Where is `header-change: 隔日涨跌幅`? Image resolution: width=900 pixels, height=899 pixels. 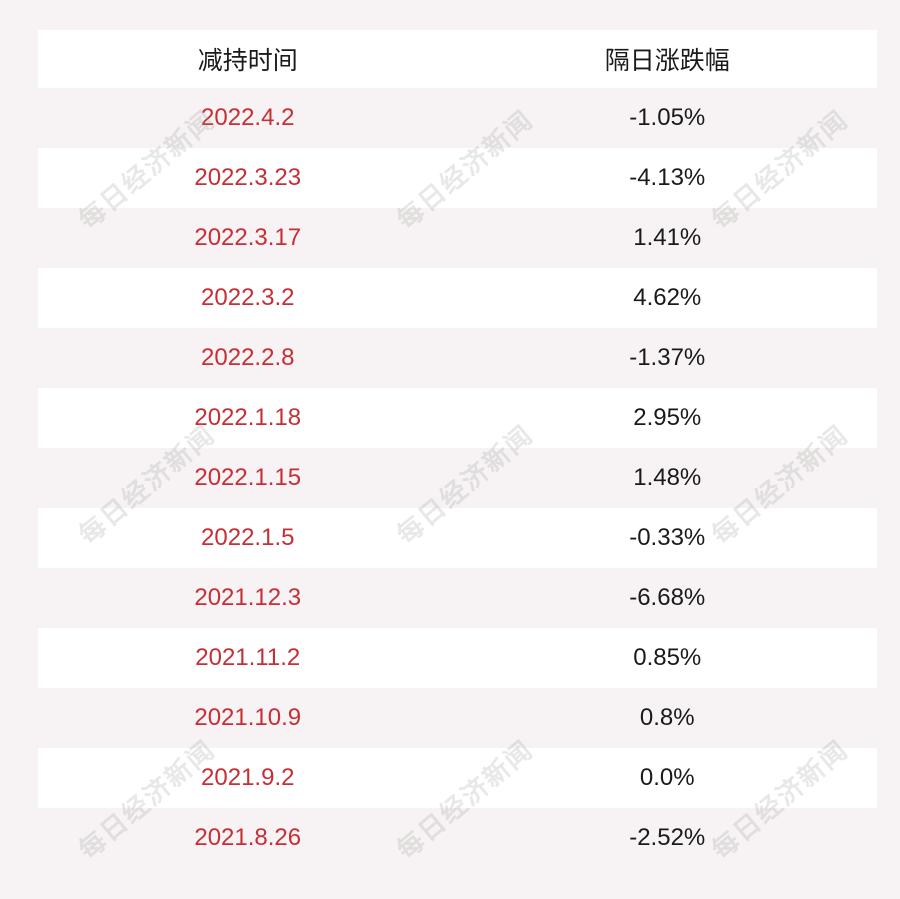 header-change: 隔日涨跌幅 is located at coordinates (667, 61).